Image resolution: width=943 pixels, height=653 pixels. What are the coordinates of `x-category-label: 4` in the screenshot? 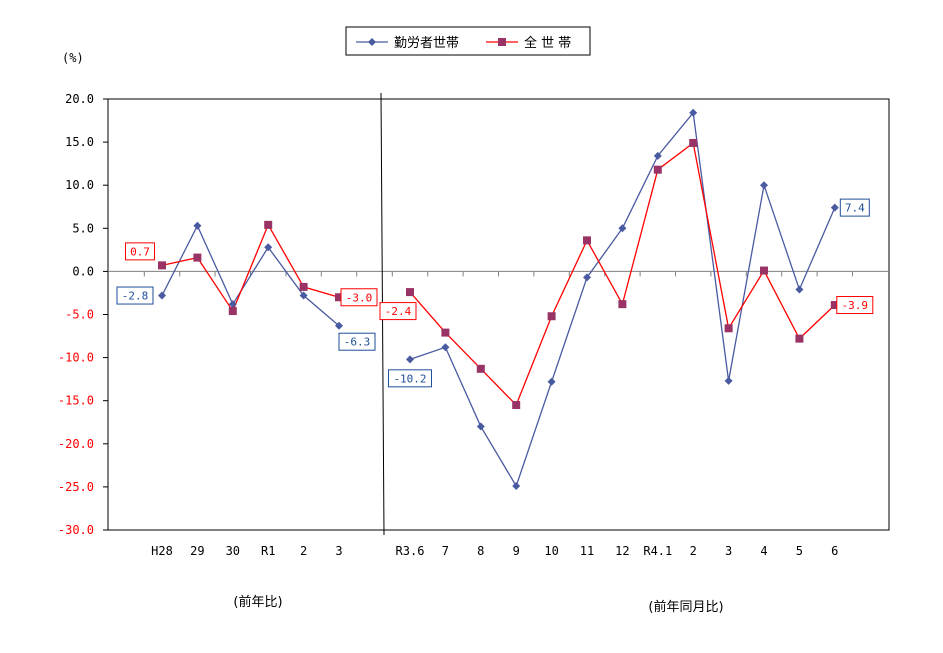 It's located at (763, 551).